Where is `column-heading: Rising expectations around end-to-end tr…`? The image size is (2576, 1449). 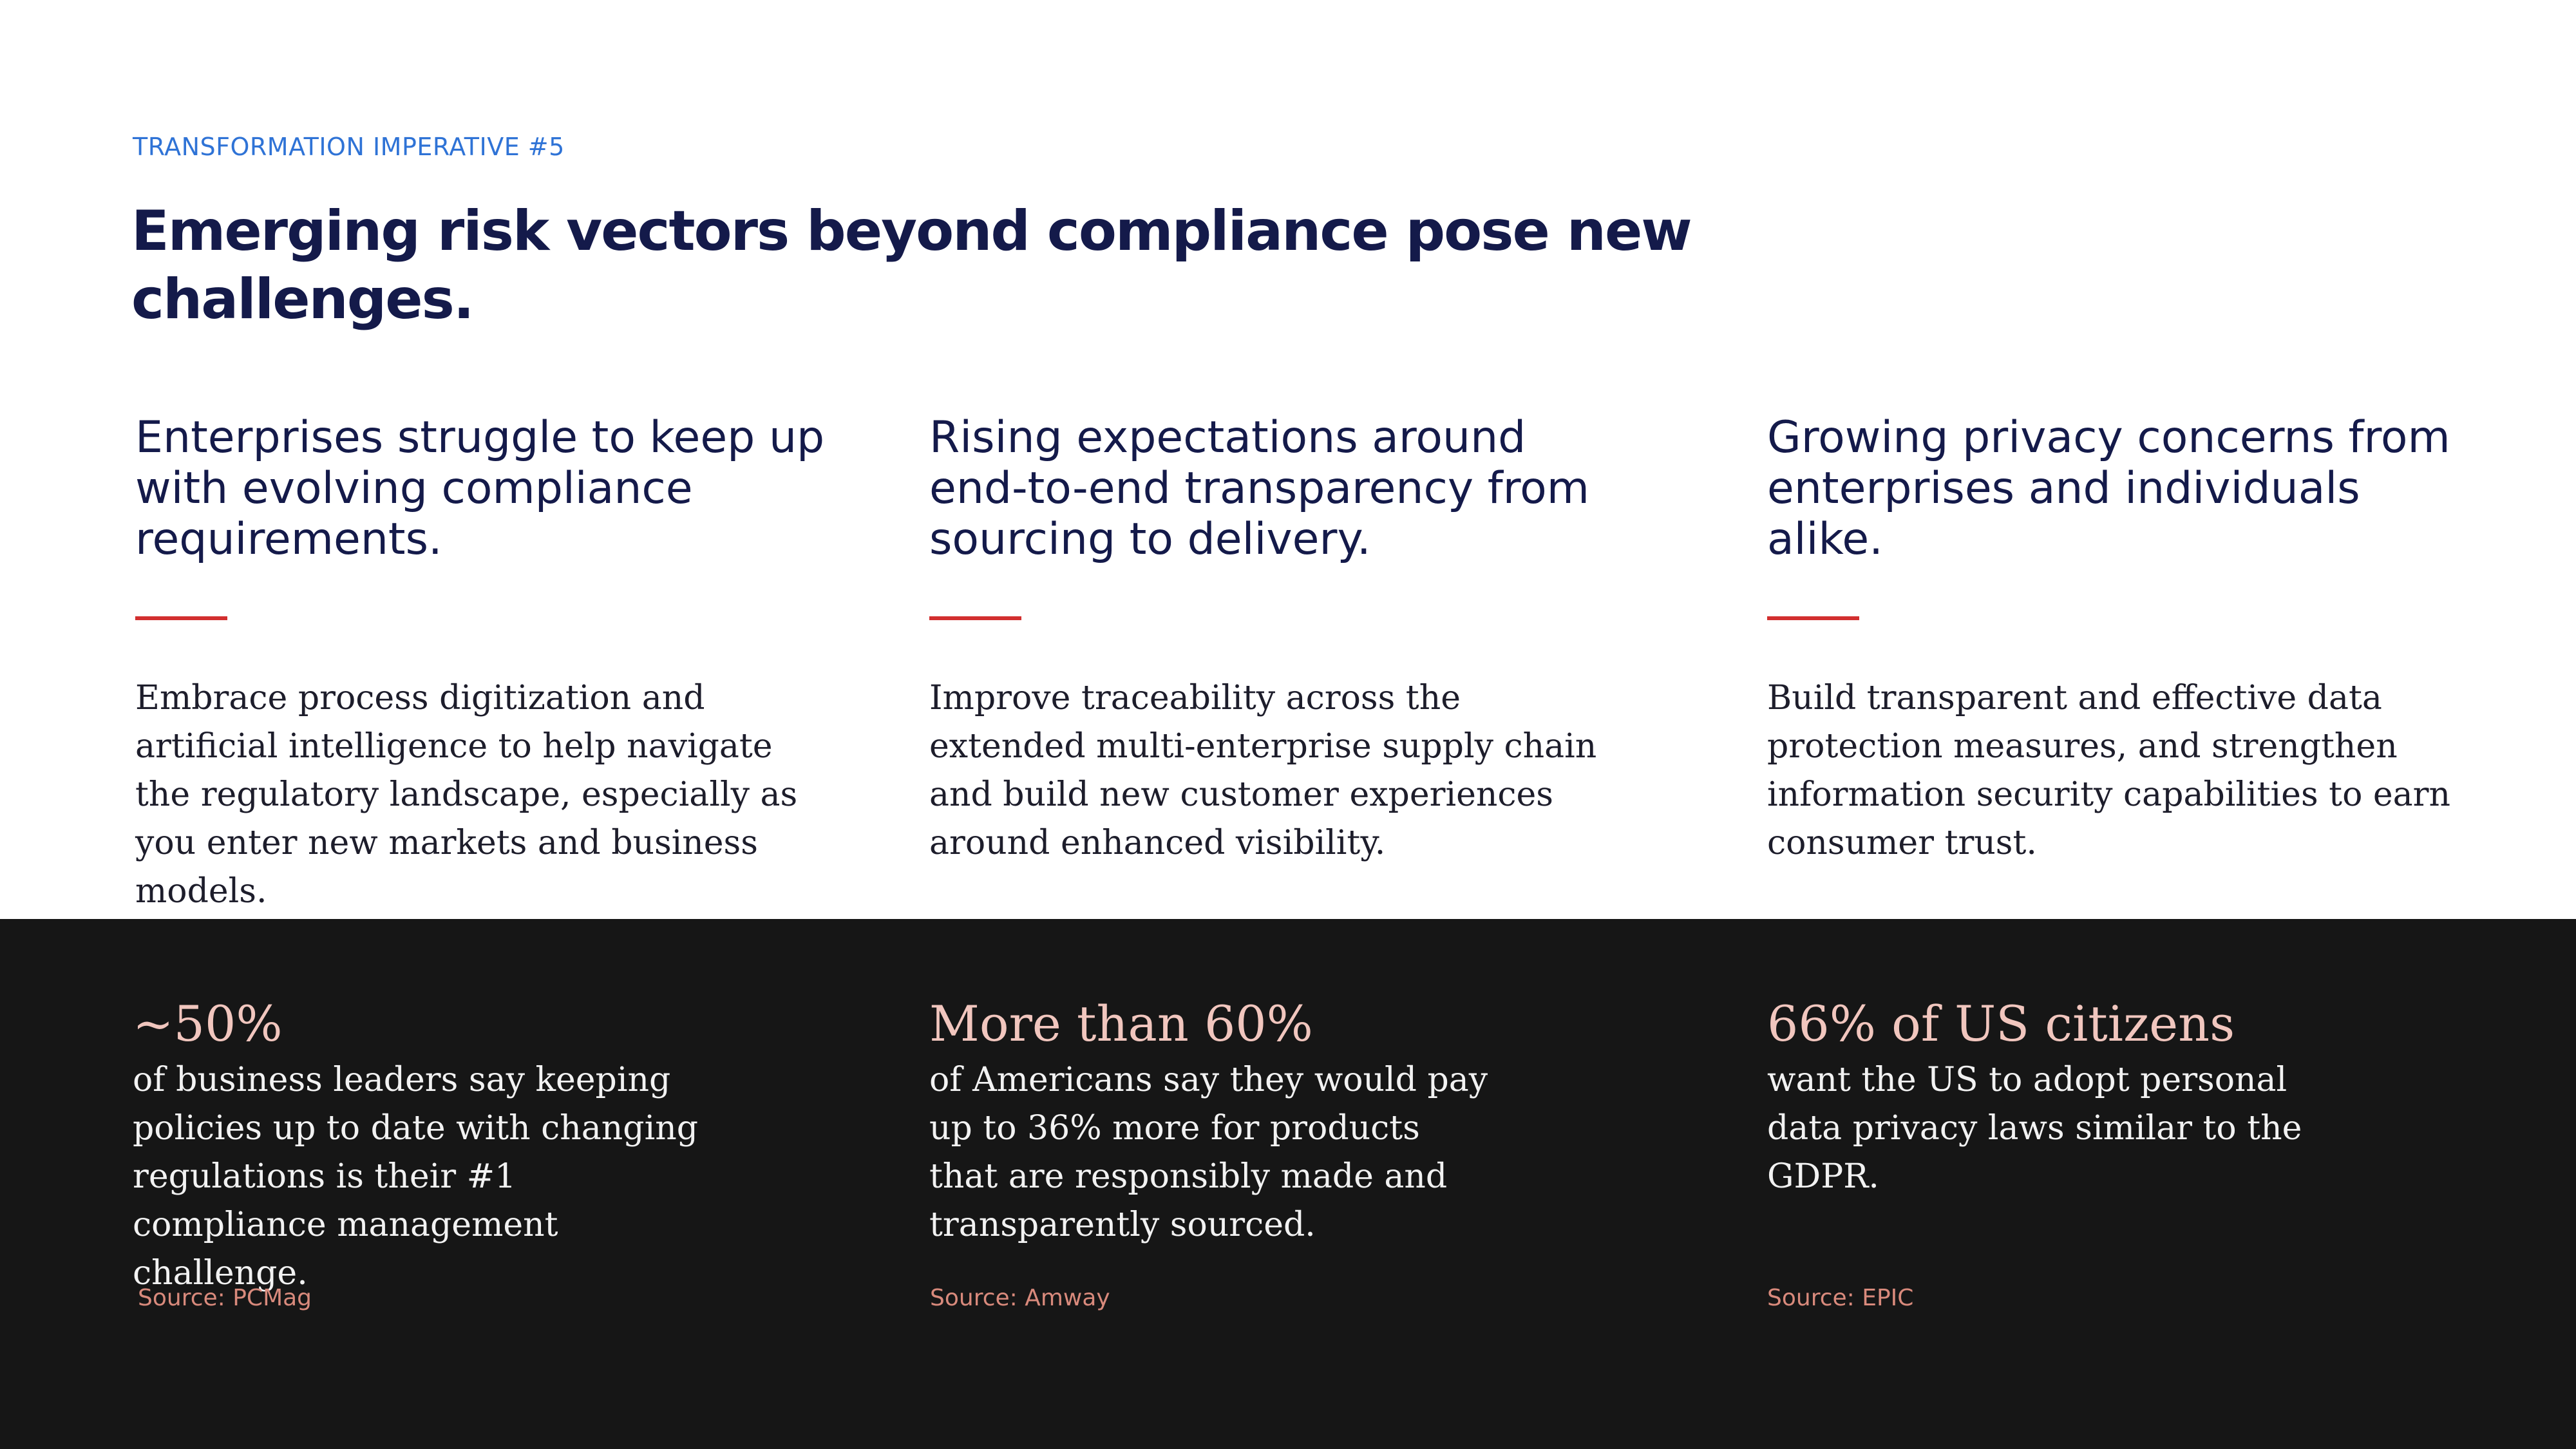 column-heading: Rising expectations around end-to-end tr… is located at coordinates (1259, 489).